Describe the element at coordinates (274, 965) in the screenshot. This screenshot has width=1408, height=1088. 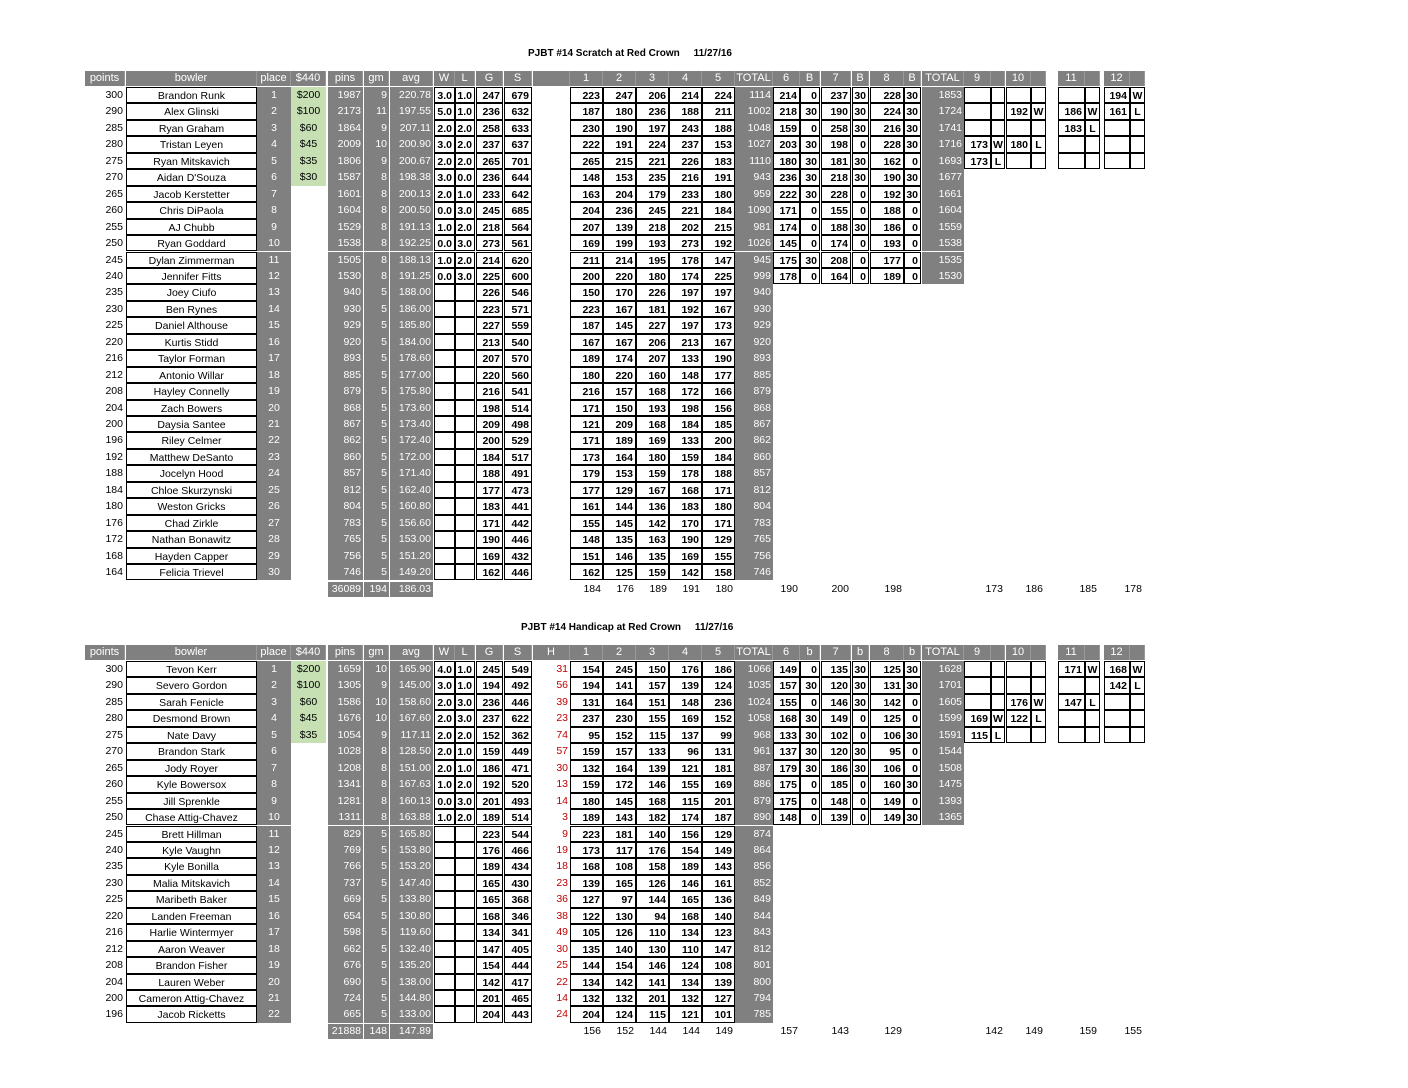
I see `place-cell: 19` at that location.